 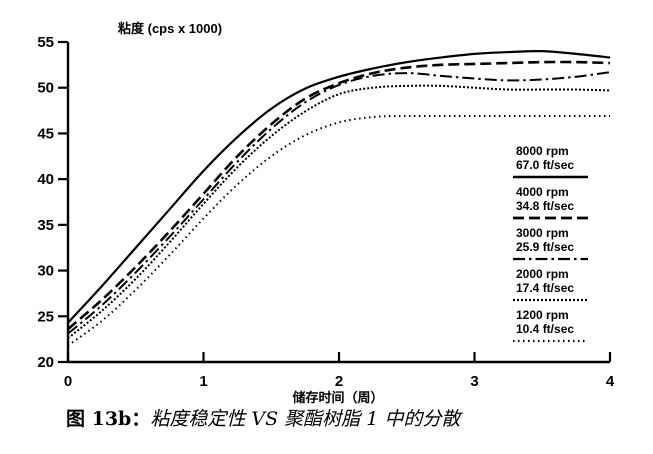 What do you see at coordinates (45, 225) in the screenshot?
I see `y-tick-label: 35` at bounding box center [45, 225].